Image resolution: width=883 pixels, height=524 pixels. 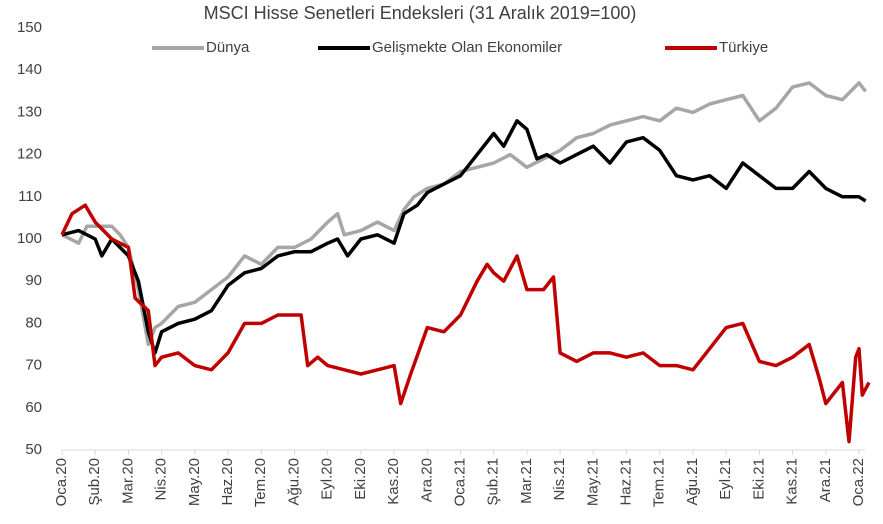 I want to click on x-tick-label: May.20, so click(x=194, y=482).